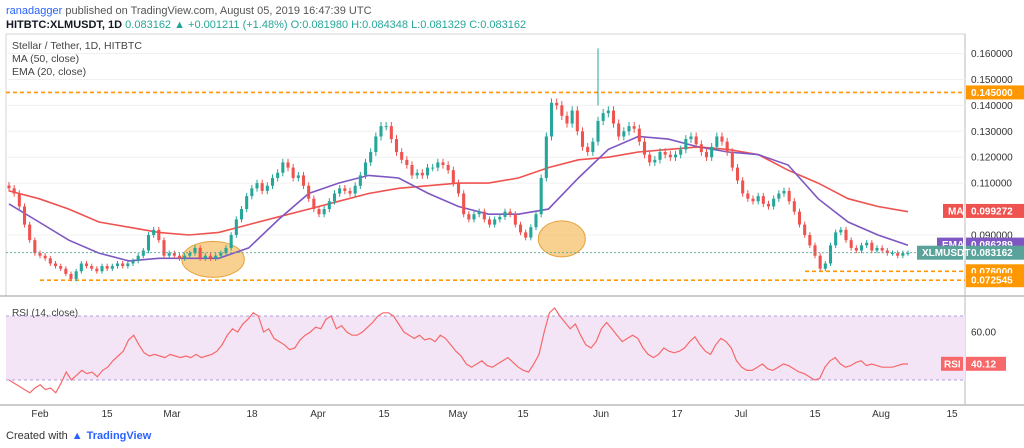 The width and height of the screenshot is (1024, 448). What do you see at coordinates (77, 436) in the screenshot?
I see `tradingview-logo-icon: ▲` at bounding box center [77, 436].